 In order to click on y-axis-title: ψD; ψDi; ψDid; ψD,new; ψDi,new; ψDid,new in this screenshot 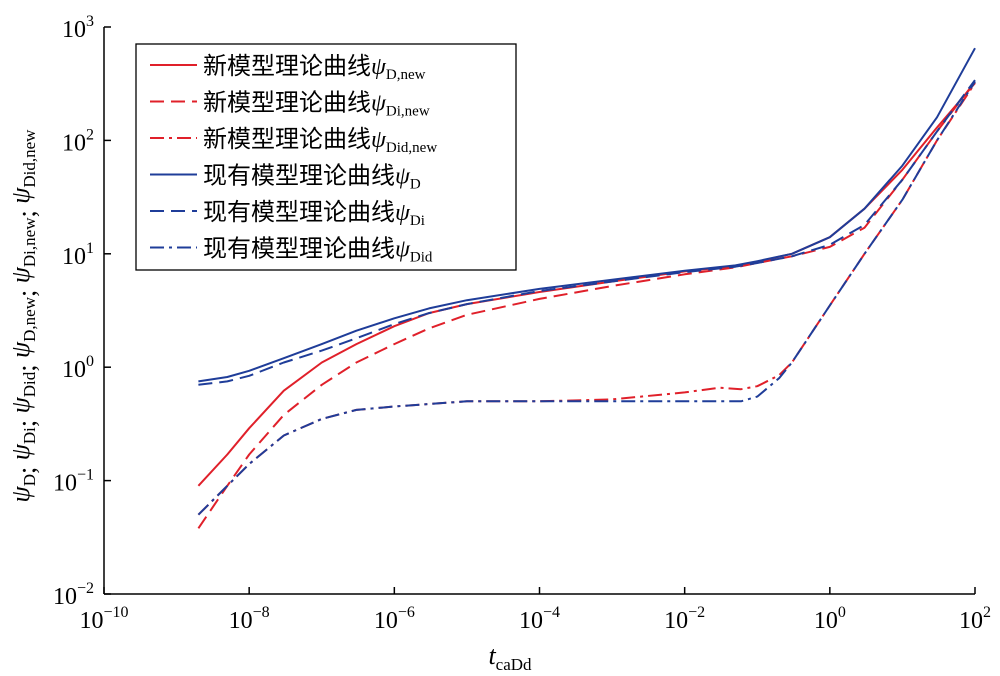, I will do `click(23, 316)`.